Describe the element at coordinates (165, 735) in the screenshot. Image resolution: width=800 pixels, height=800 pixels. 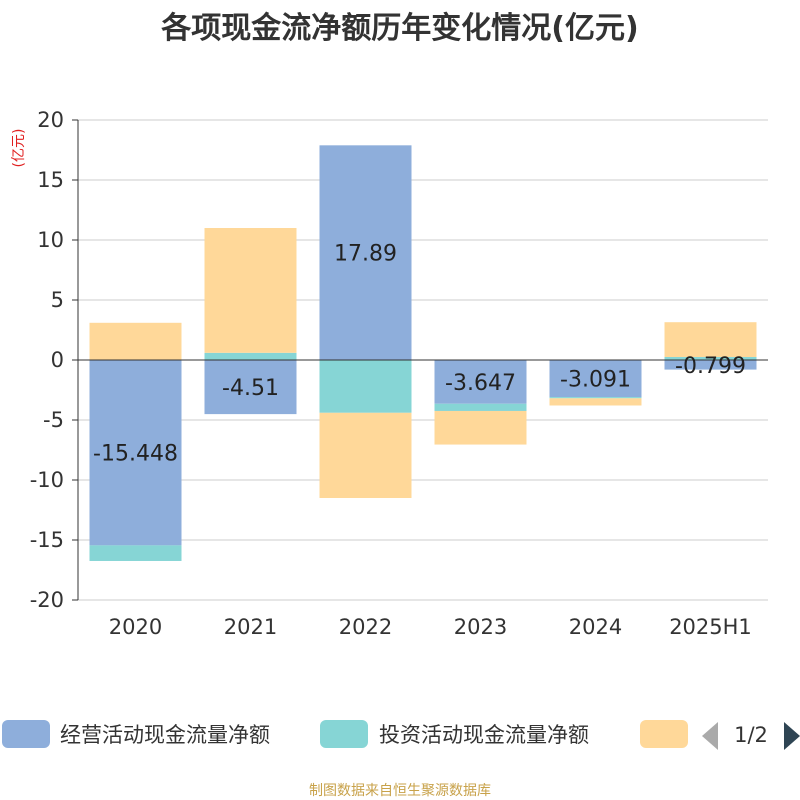
I see `legend-label-1: 经营活动现金流量净额` at that location.